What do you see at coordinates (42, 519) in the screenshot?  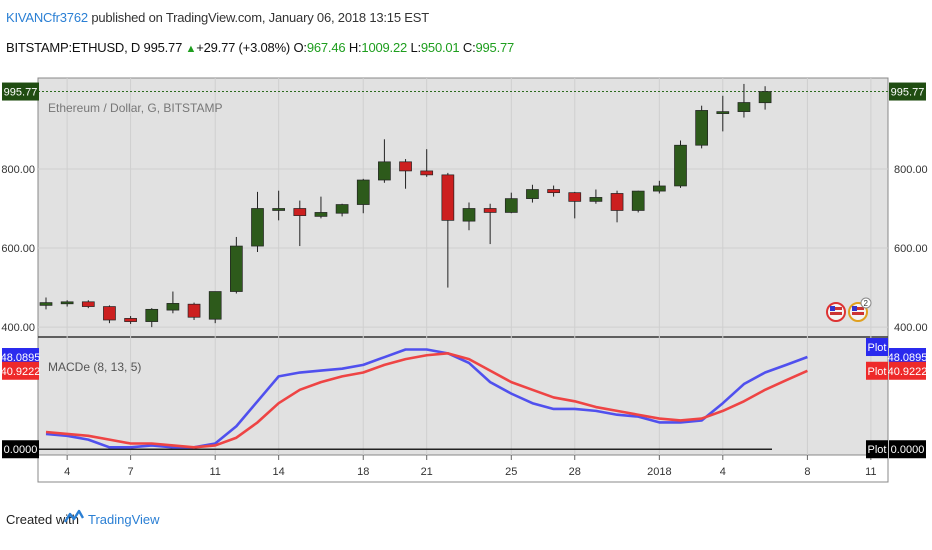 I see `created-with-text: Created with` at bounding box center [42, 519].